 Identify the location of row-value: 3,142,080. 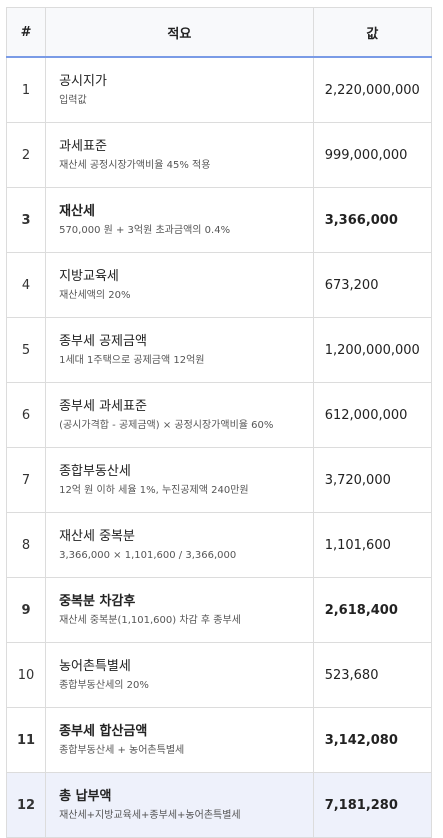
(372, 740).